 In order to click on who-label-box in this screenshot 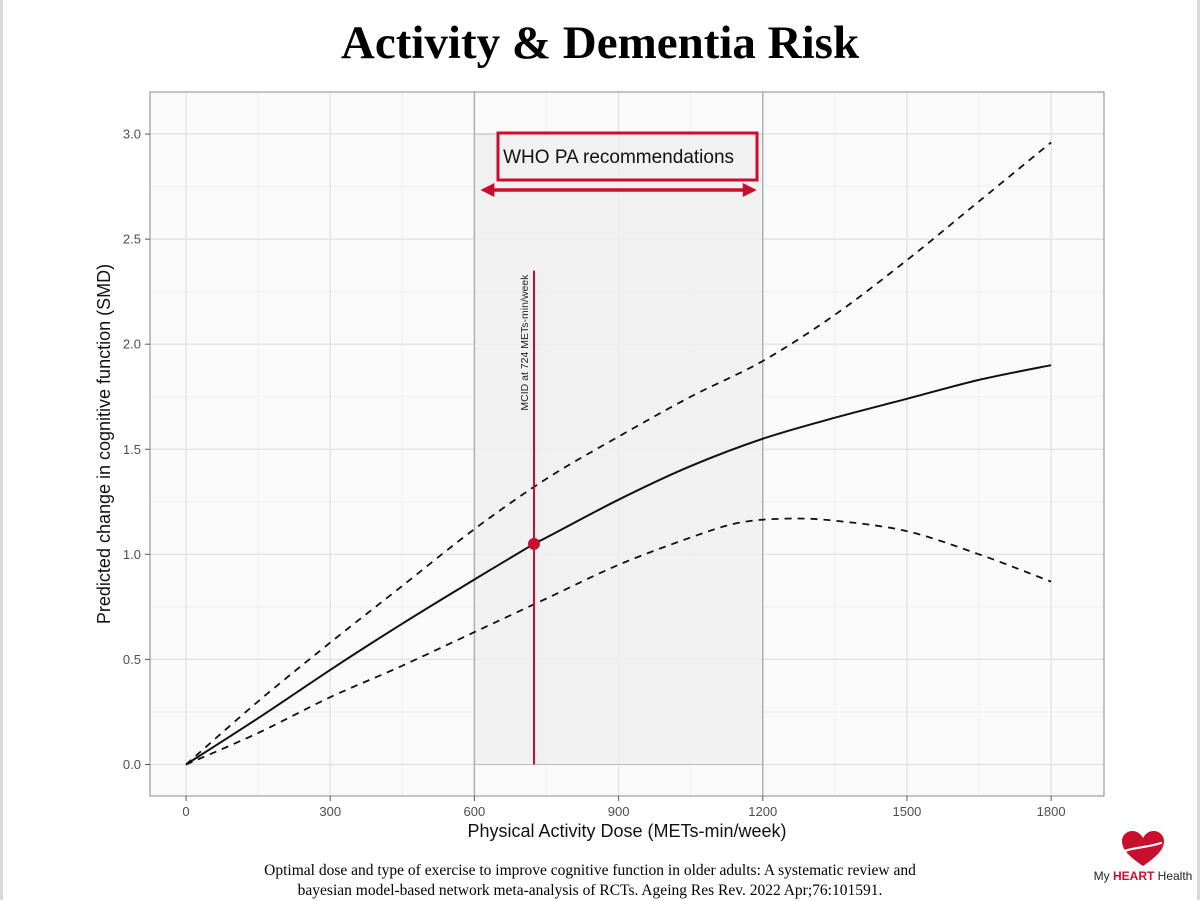, I will do `click(627, 156)`.